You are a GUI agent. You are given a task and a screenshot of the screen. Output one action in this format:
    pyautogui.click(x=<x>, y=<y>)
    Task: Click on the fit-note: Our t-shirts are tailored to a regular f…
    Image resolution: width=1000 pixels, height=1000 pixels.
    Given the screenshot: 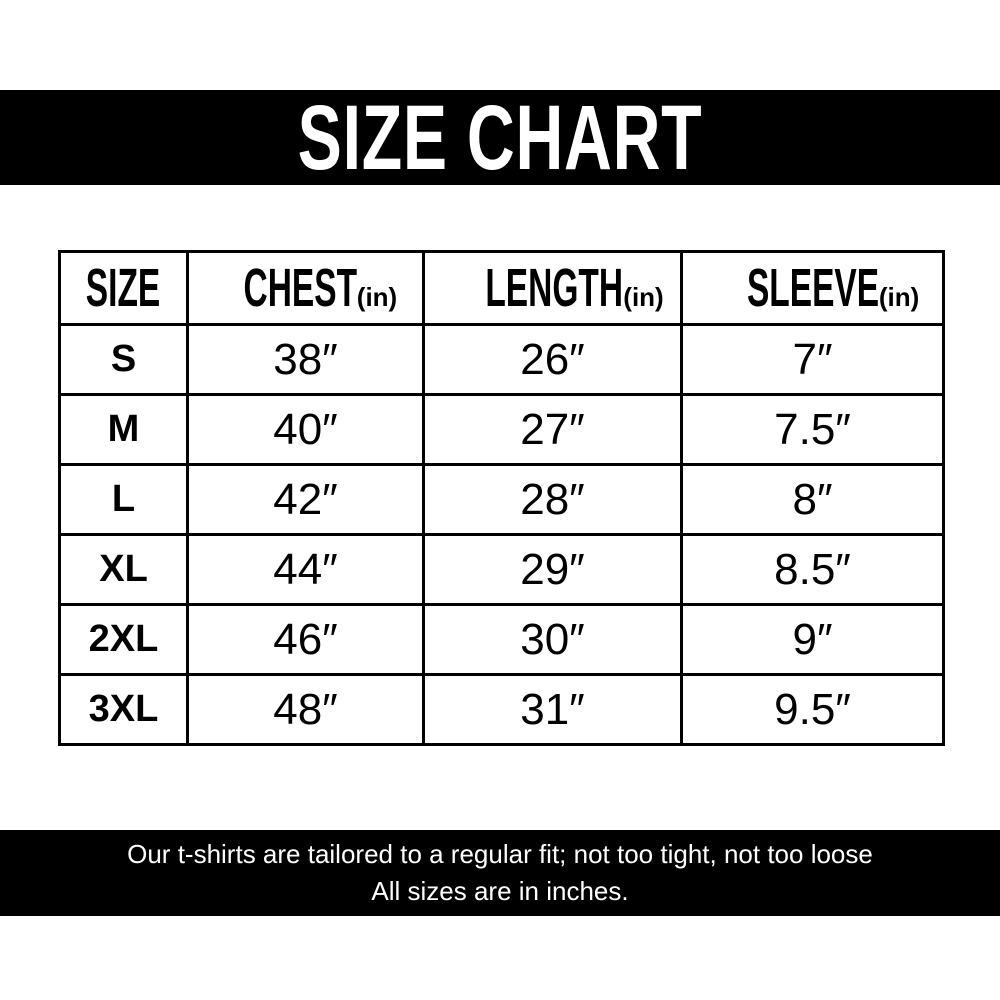 What is the action you would take?
    pyautogui.click(x=500, y=854)
    